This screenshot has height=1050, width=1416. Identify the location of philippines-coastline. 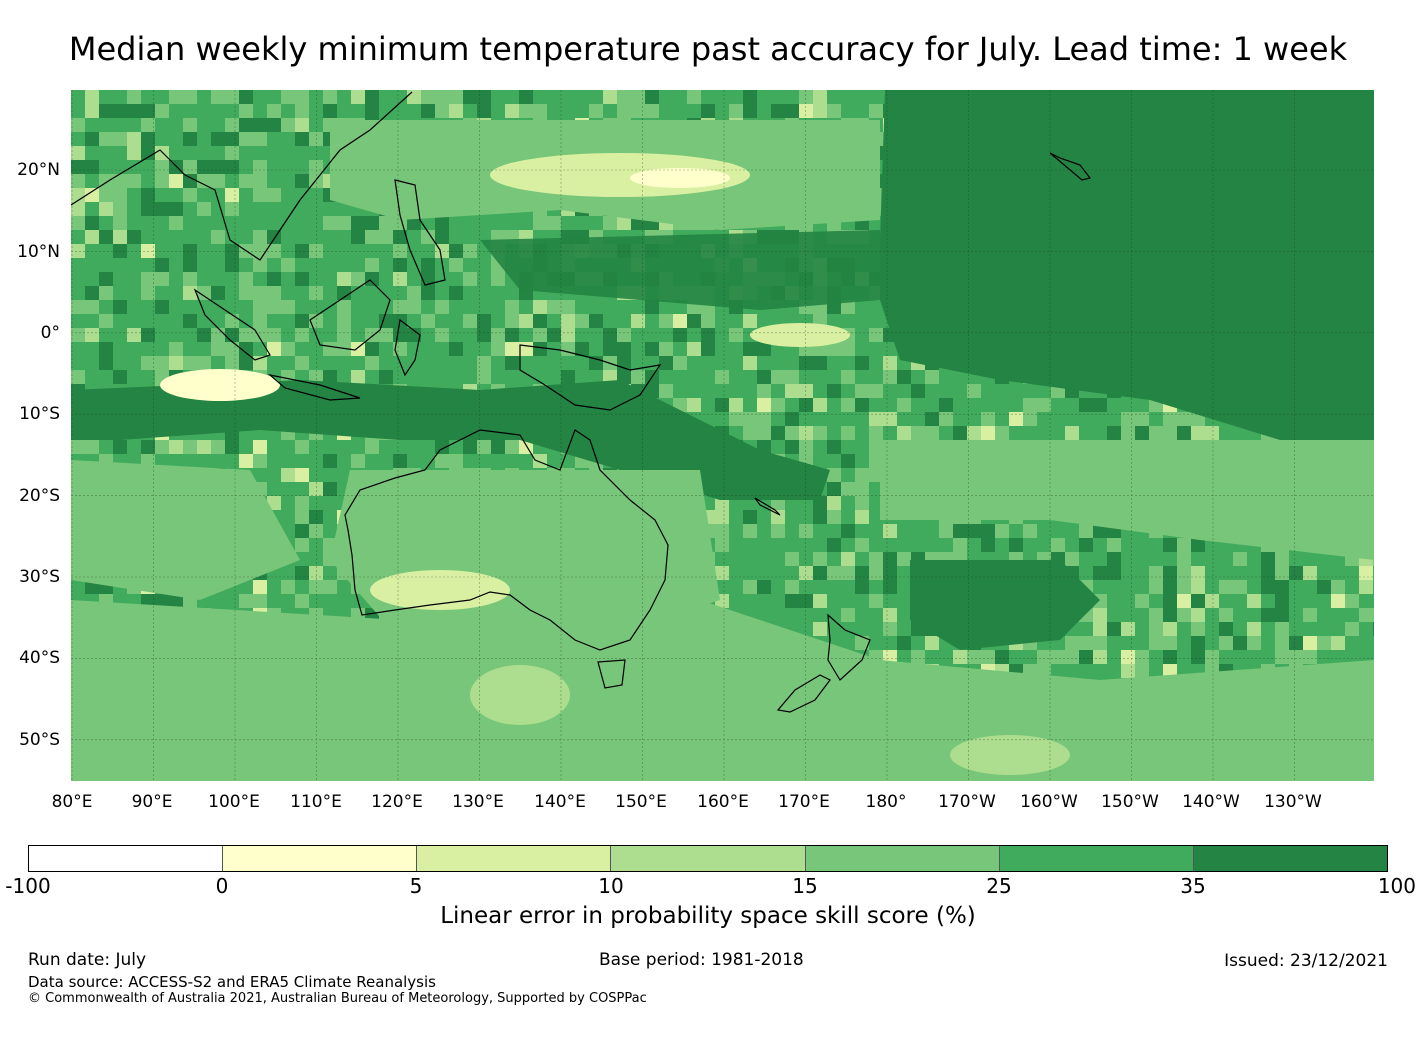
(420, 232).